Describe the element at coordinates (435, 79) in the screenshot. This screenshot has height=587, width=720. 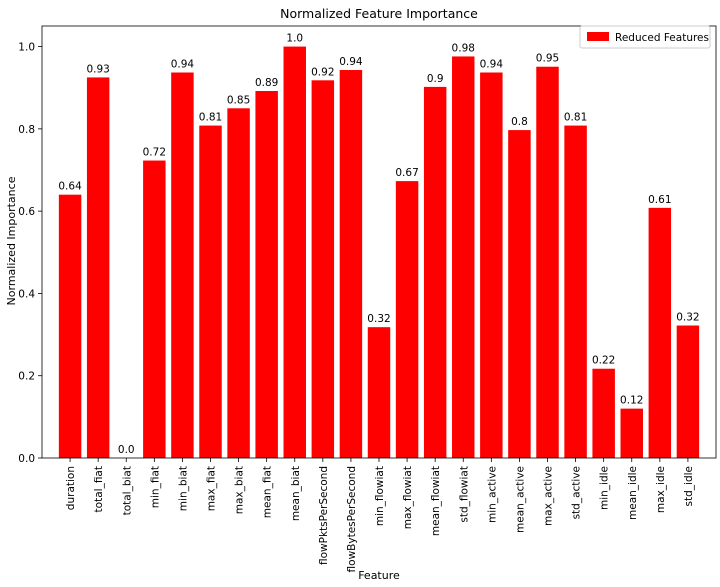
I see `bar-value-label: 0.9` at that location.